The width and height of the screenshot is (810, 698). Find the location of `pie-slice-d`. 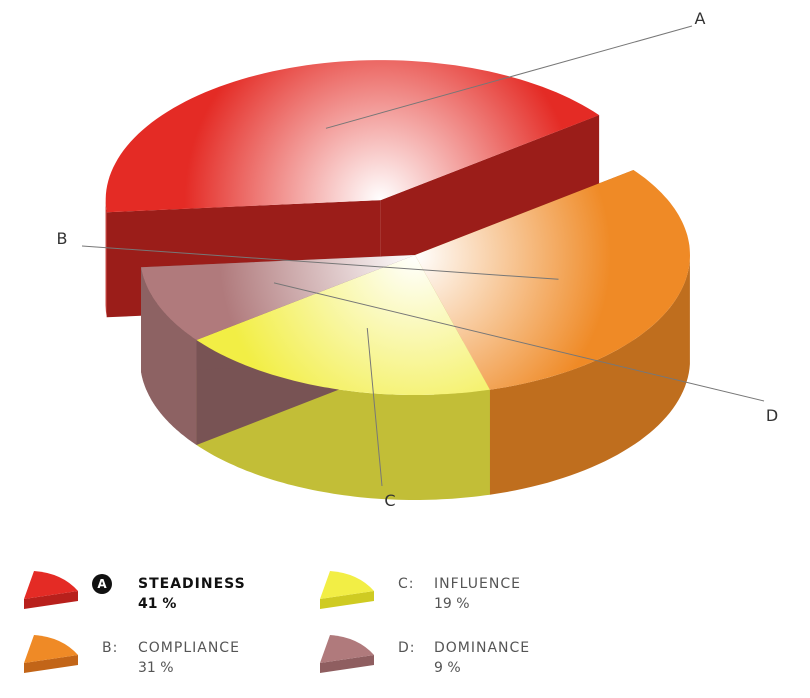

pie-slice-d is located at coordinates (278, 297).